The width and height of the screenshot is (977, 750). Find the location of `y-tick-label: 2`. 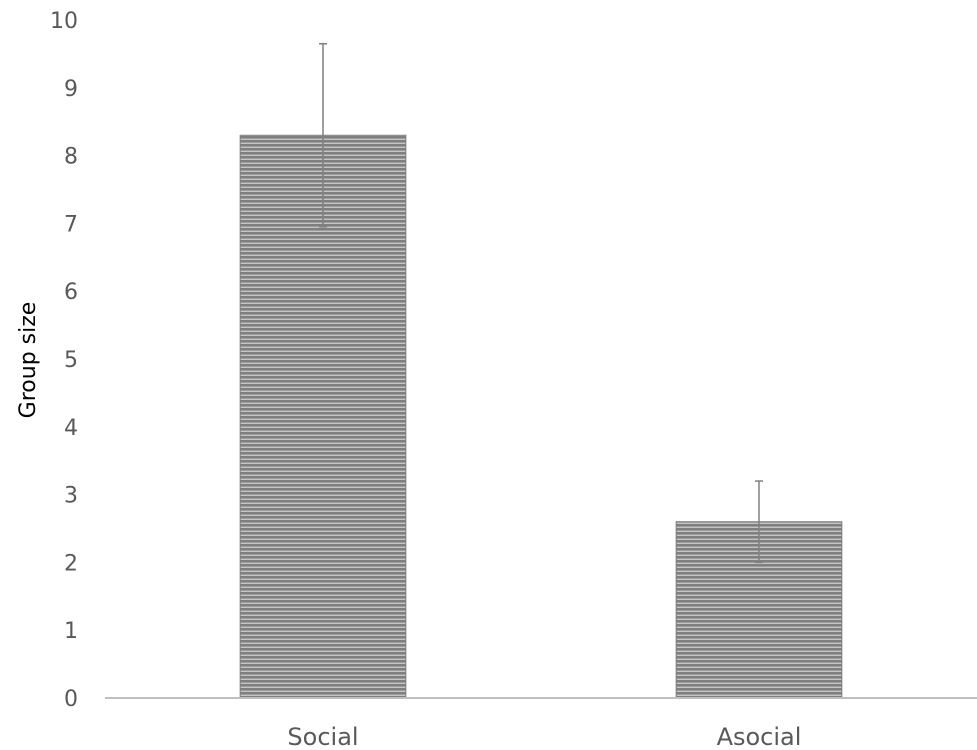

y-tick-label: 2 is located at coordinates (71, 563).